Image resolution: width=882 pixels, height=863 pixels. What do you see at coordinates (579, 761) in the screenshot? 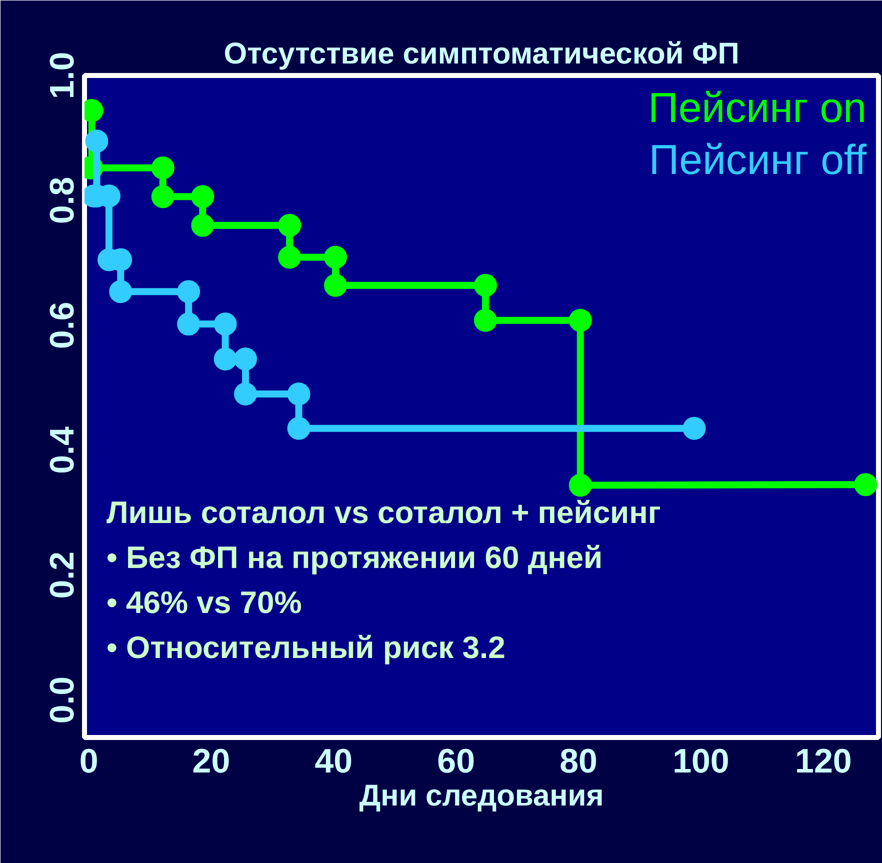
I see `x-tick-label: 80` at bounding box center [579, 761].